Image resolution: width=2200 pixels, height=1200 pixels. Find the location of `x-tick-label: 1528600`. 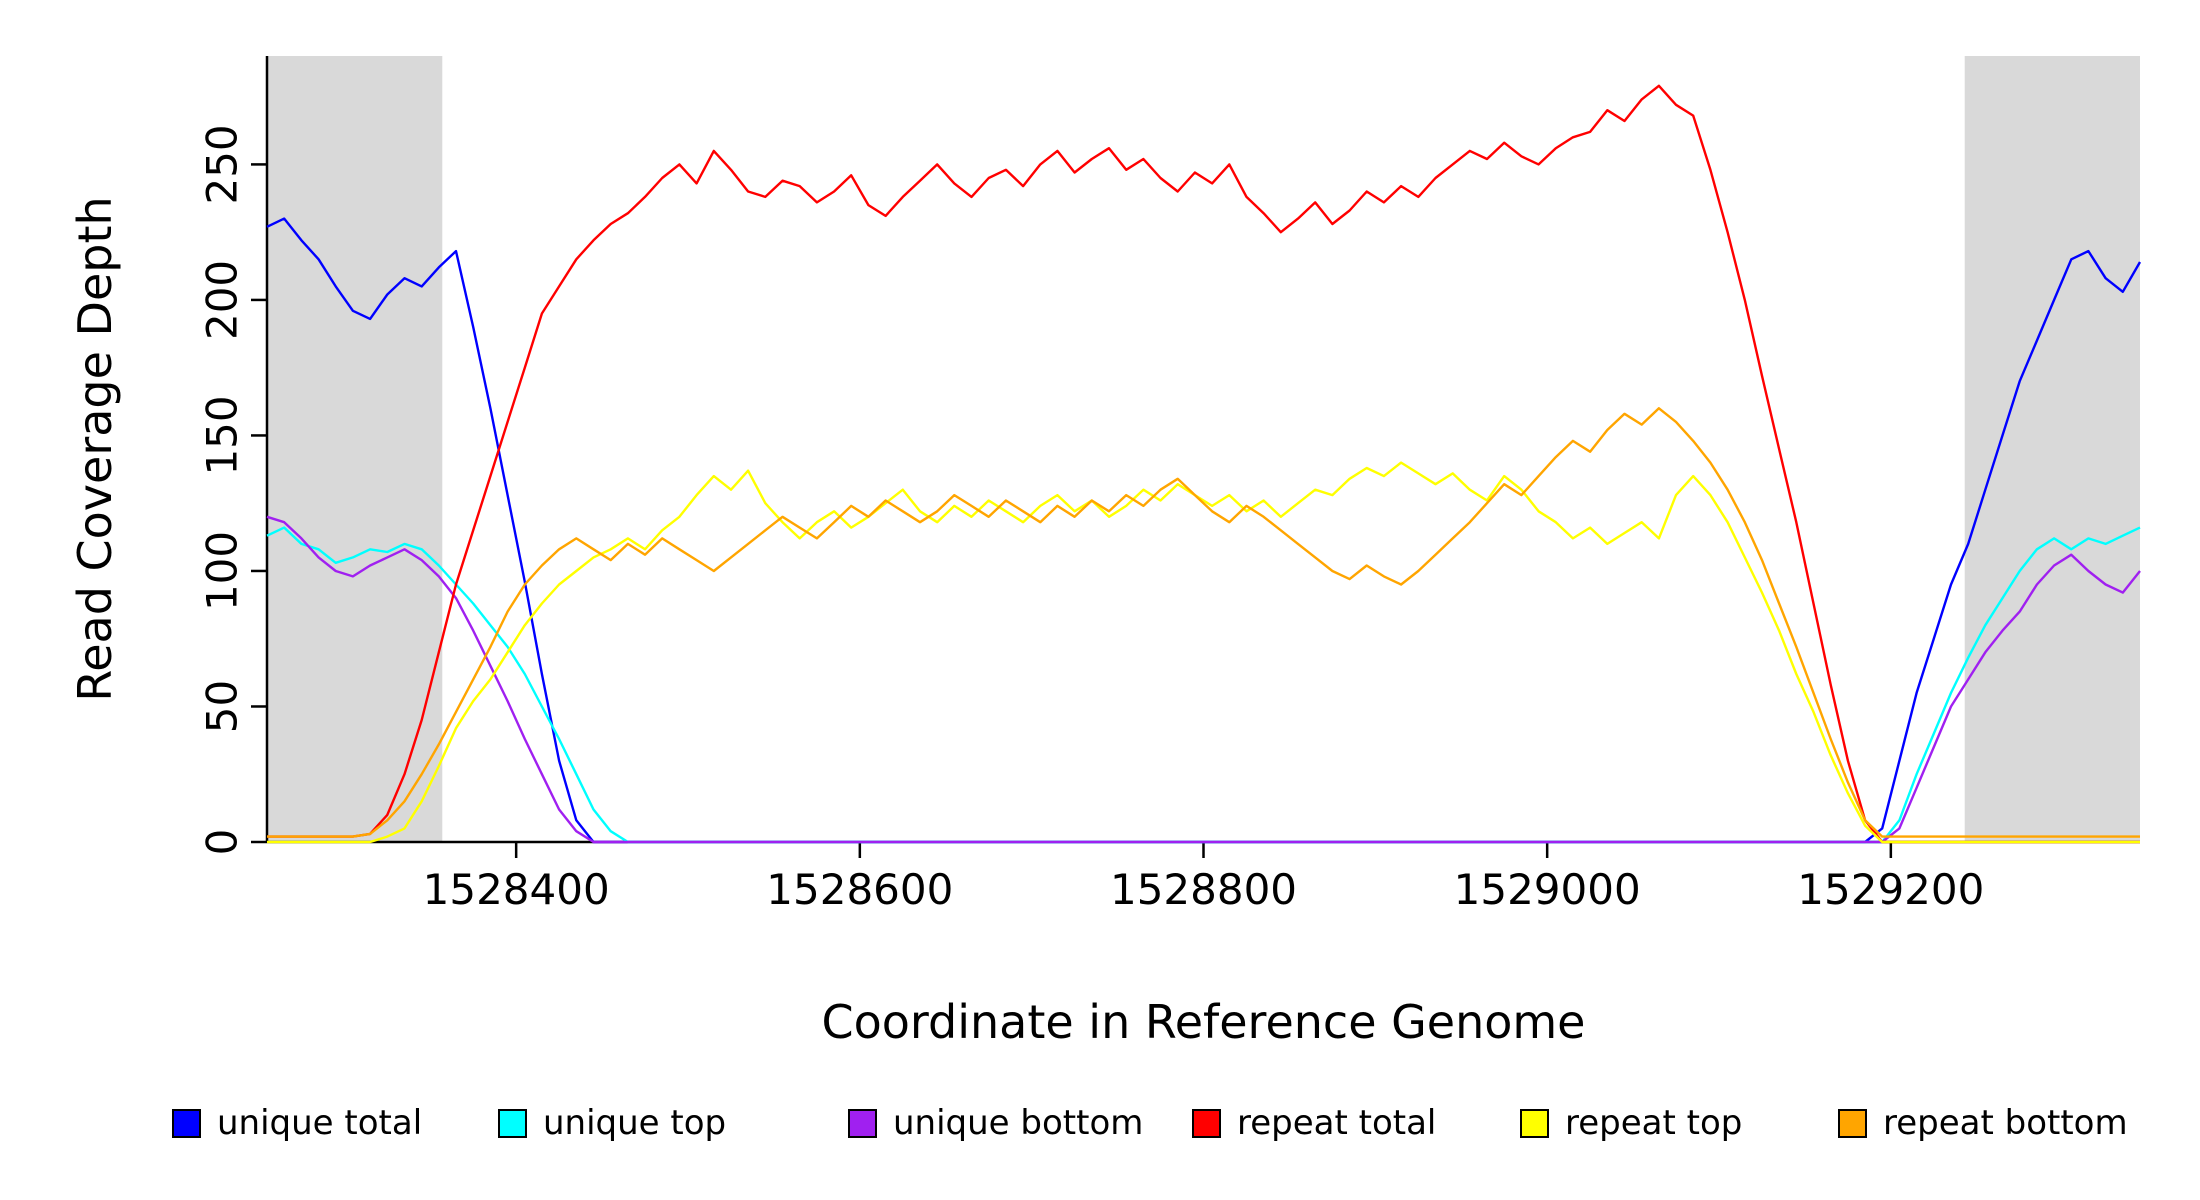

x-tick-label: 1528600 is located at coordinates (859, 889).